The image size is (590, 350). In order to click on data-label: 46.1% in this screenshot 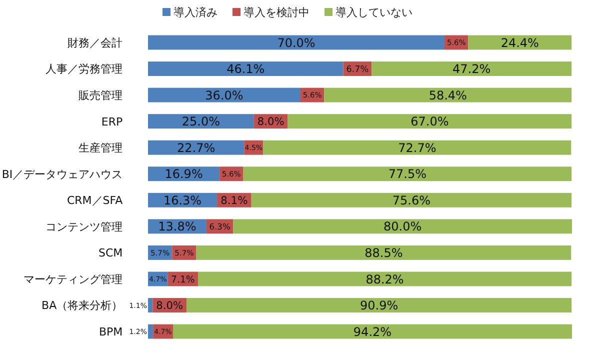, I will do `click(245, 69)`.